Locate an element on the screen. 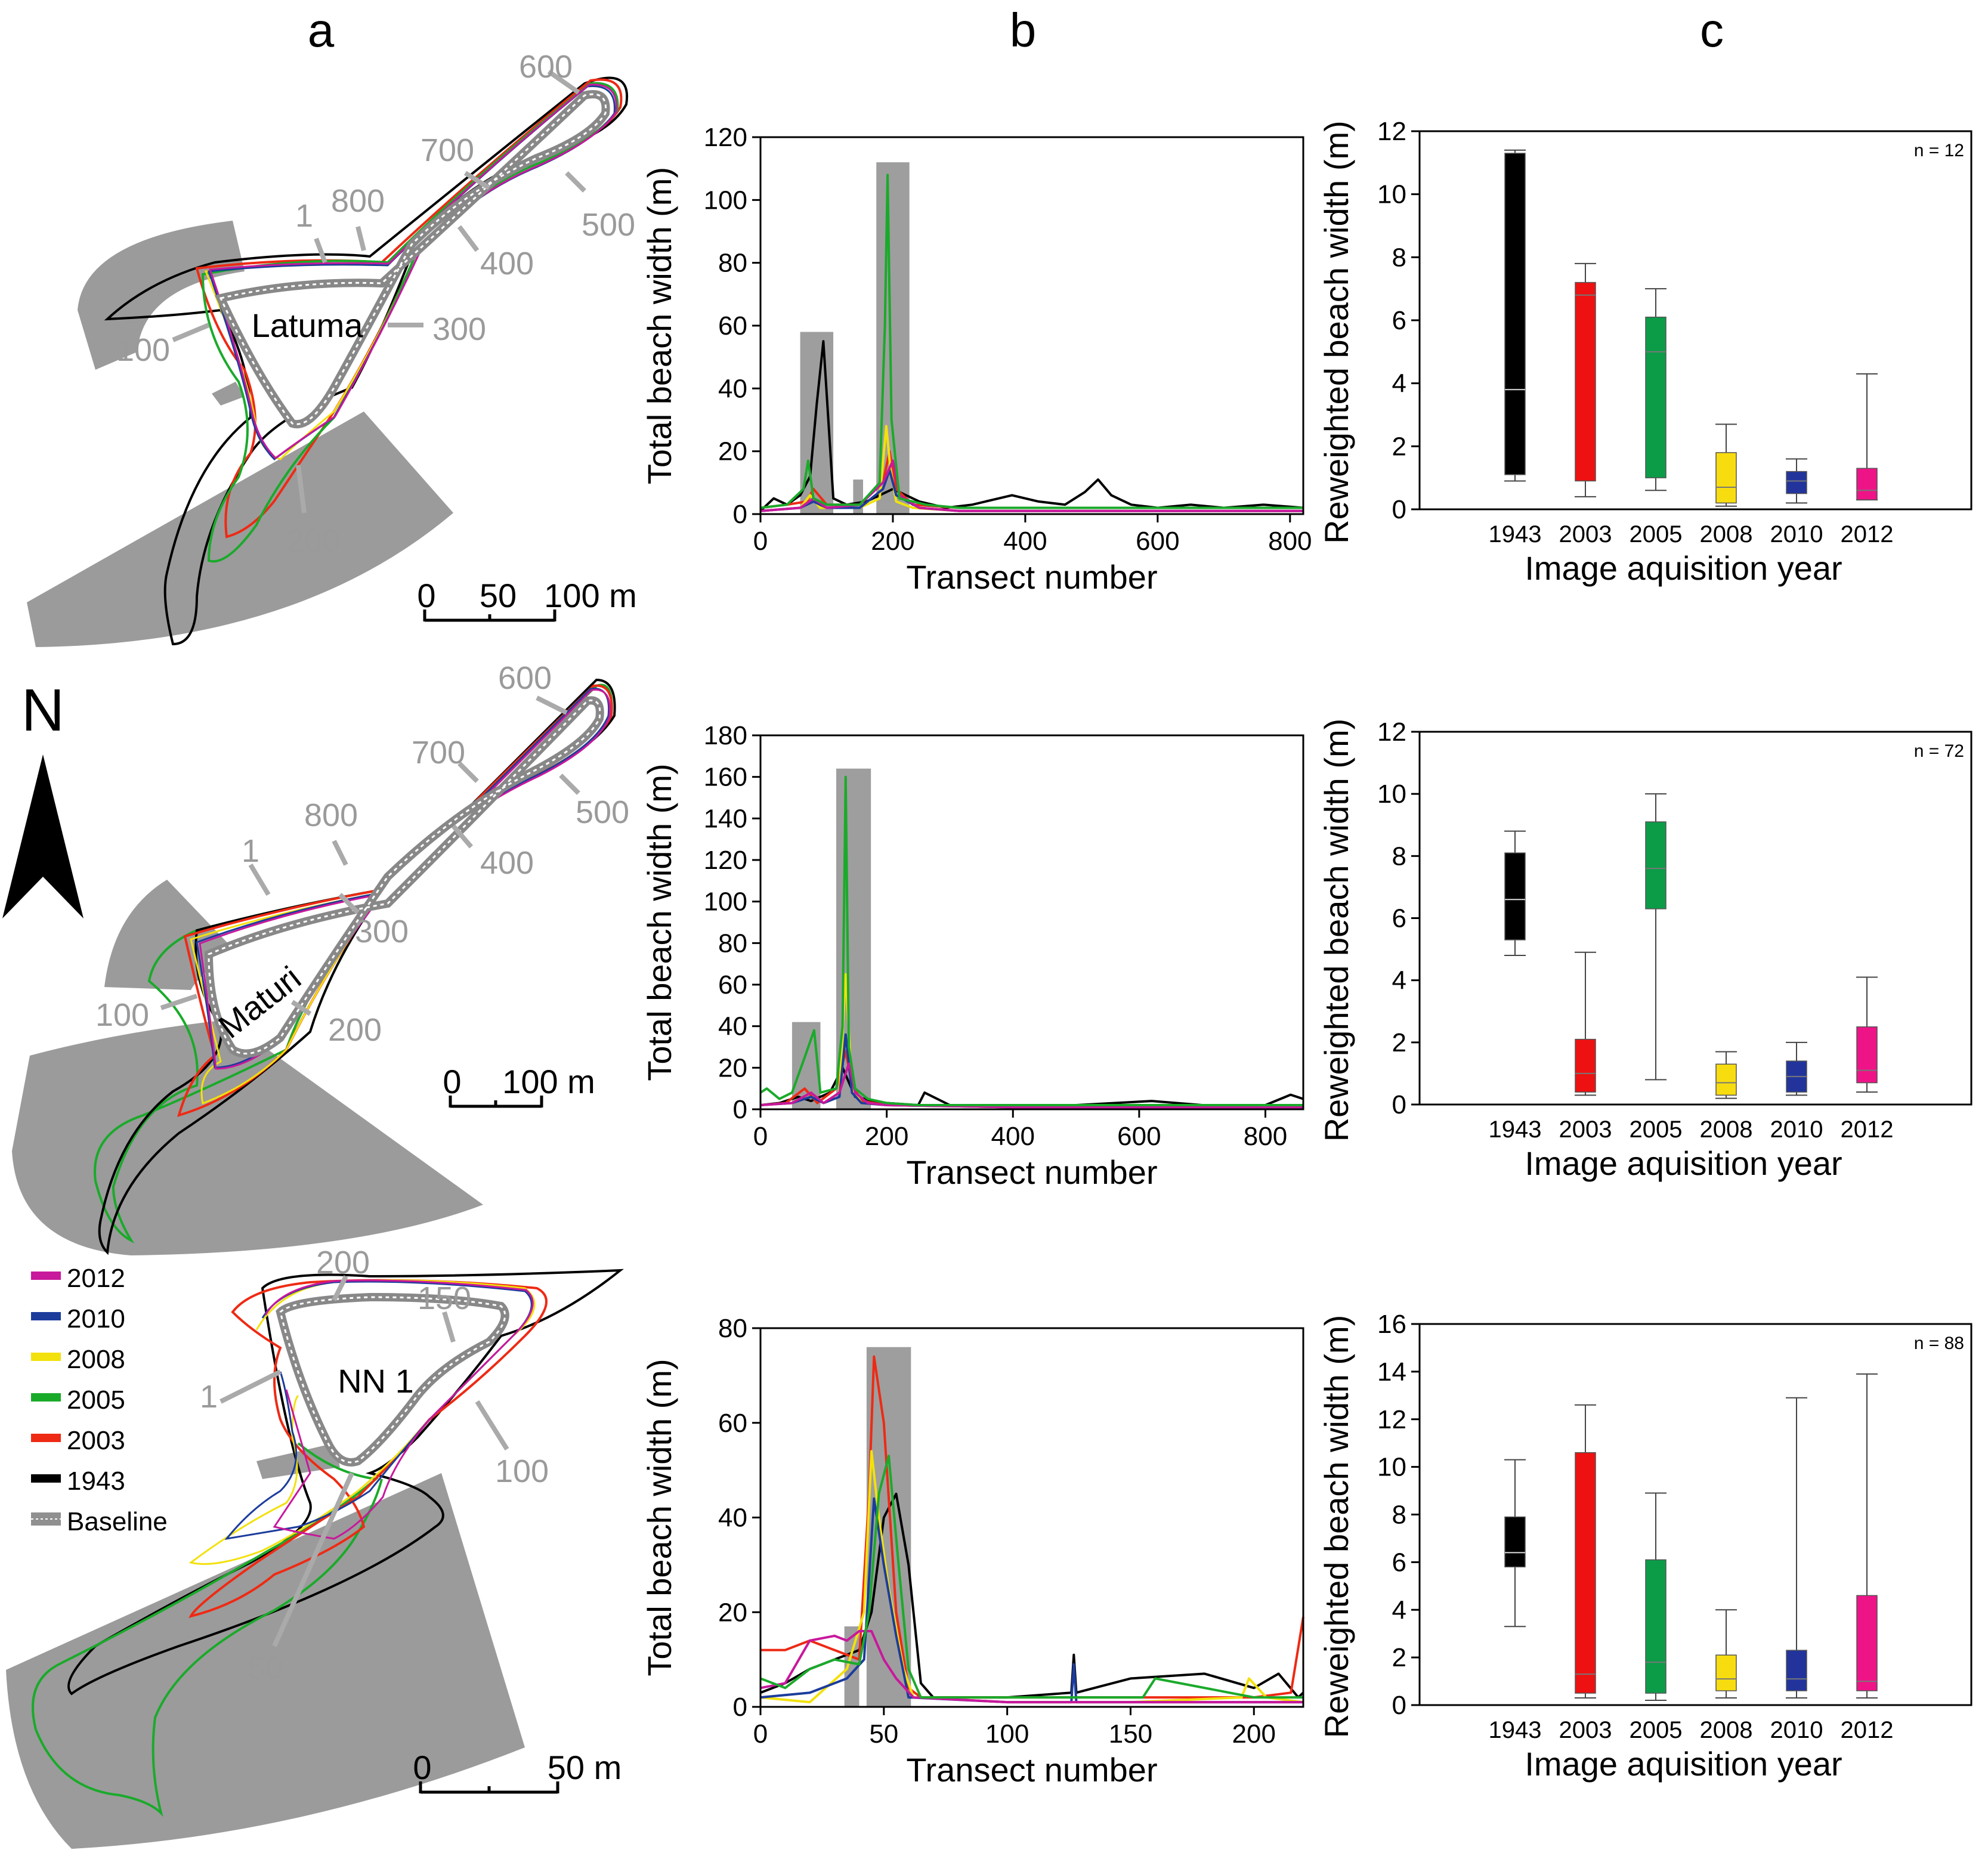  legend-swatch-2008 is located at coordinates (46, 1357).